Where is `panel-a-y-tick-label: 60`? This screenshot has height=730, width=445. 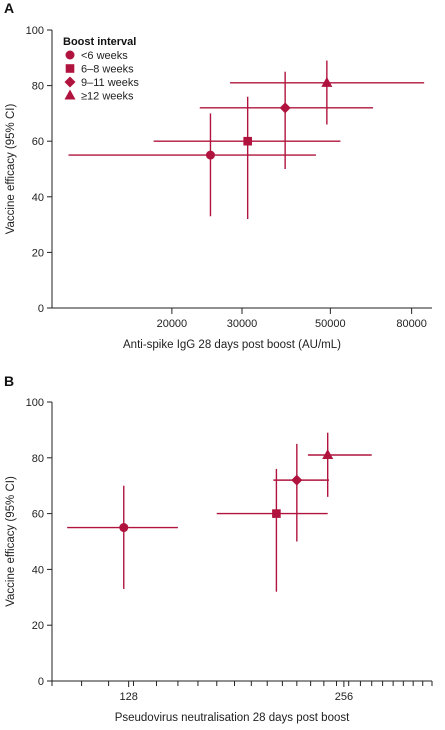
panel-a-y-tick-label: 60 is located at coordinates (38, 142).